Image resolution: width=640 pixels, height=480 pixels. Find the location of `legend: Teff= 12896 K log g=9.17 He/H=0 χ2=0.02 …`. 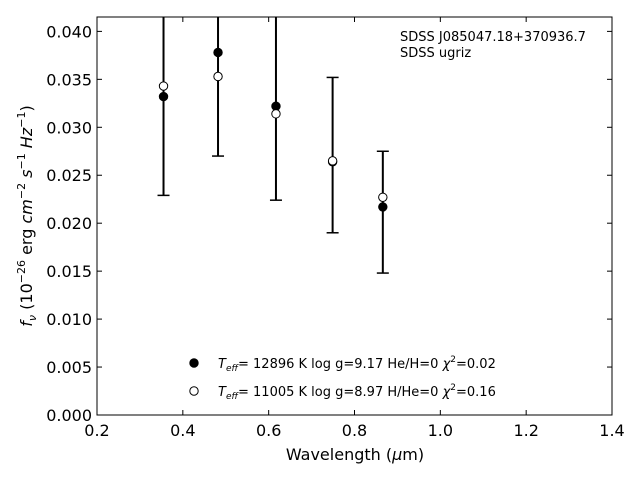

legend: Teff= 12896 K log g=9.17 He/H=0 χ2=0.02 … is located at coordinates (342, 378).